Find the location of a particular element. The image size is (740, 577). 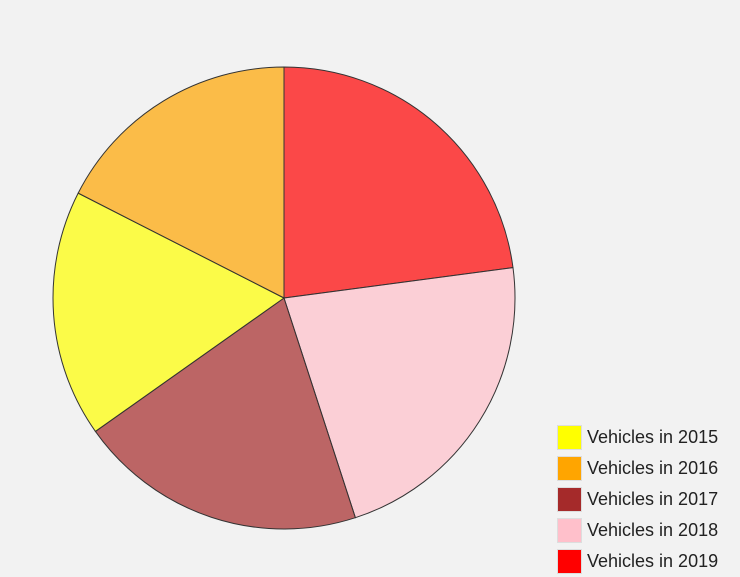

pie-slice-vehicles-in-2019 is located at coordinates (398, 182).